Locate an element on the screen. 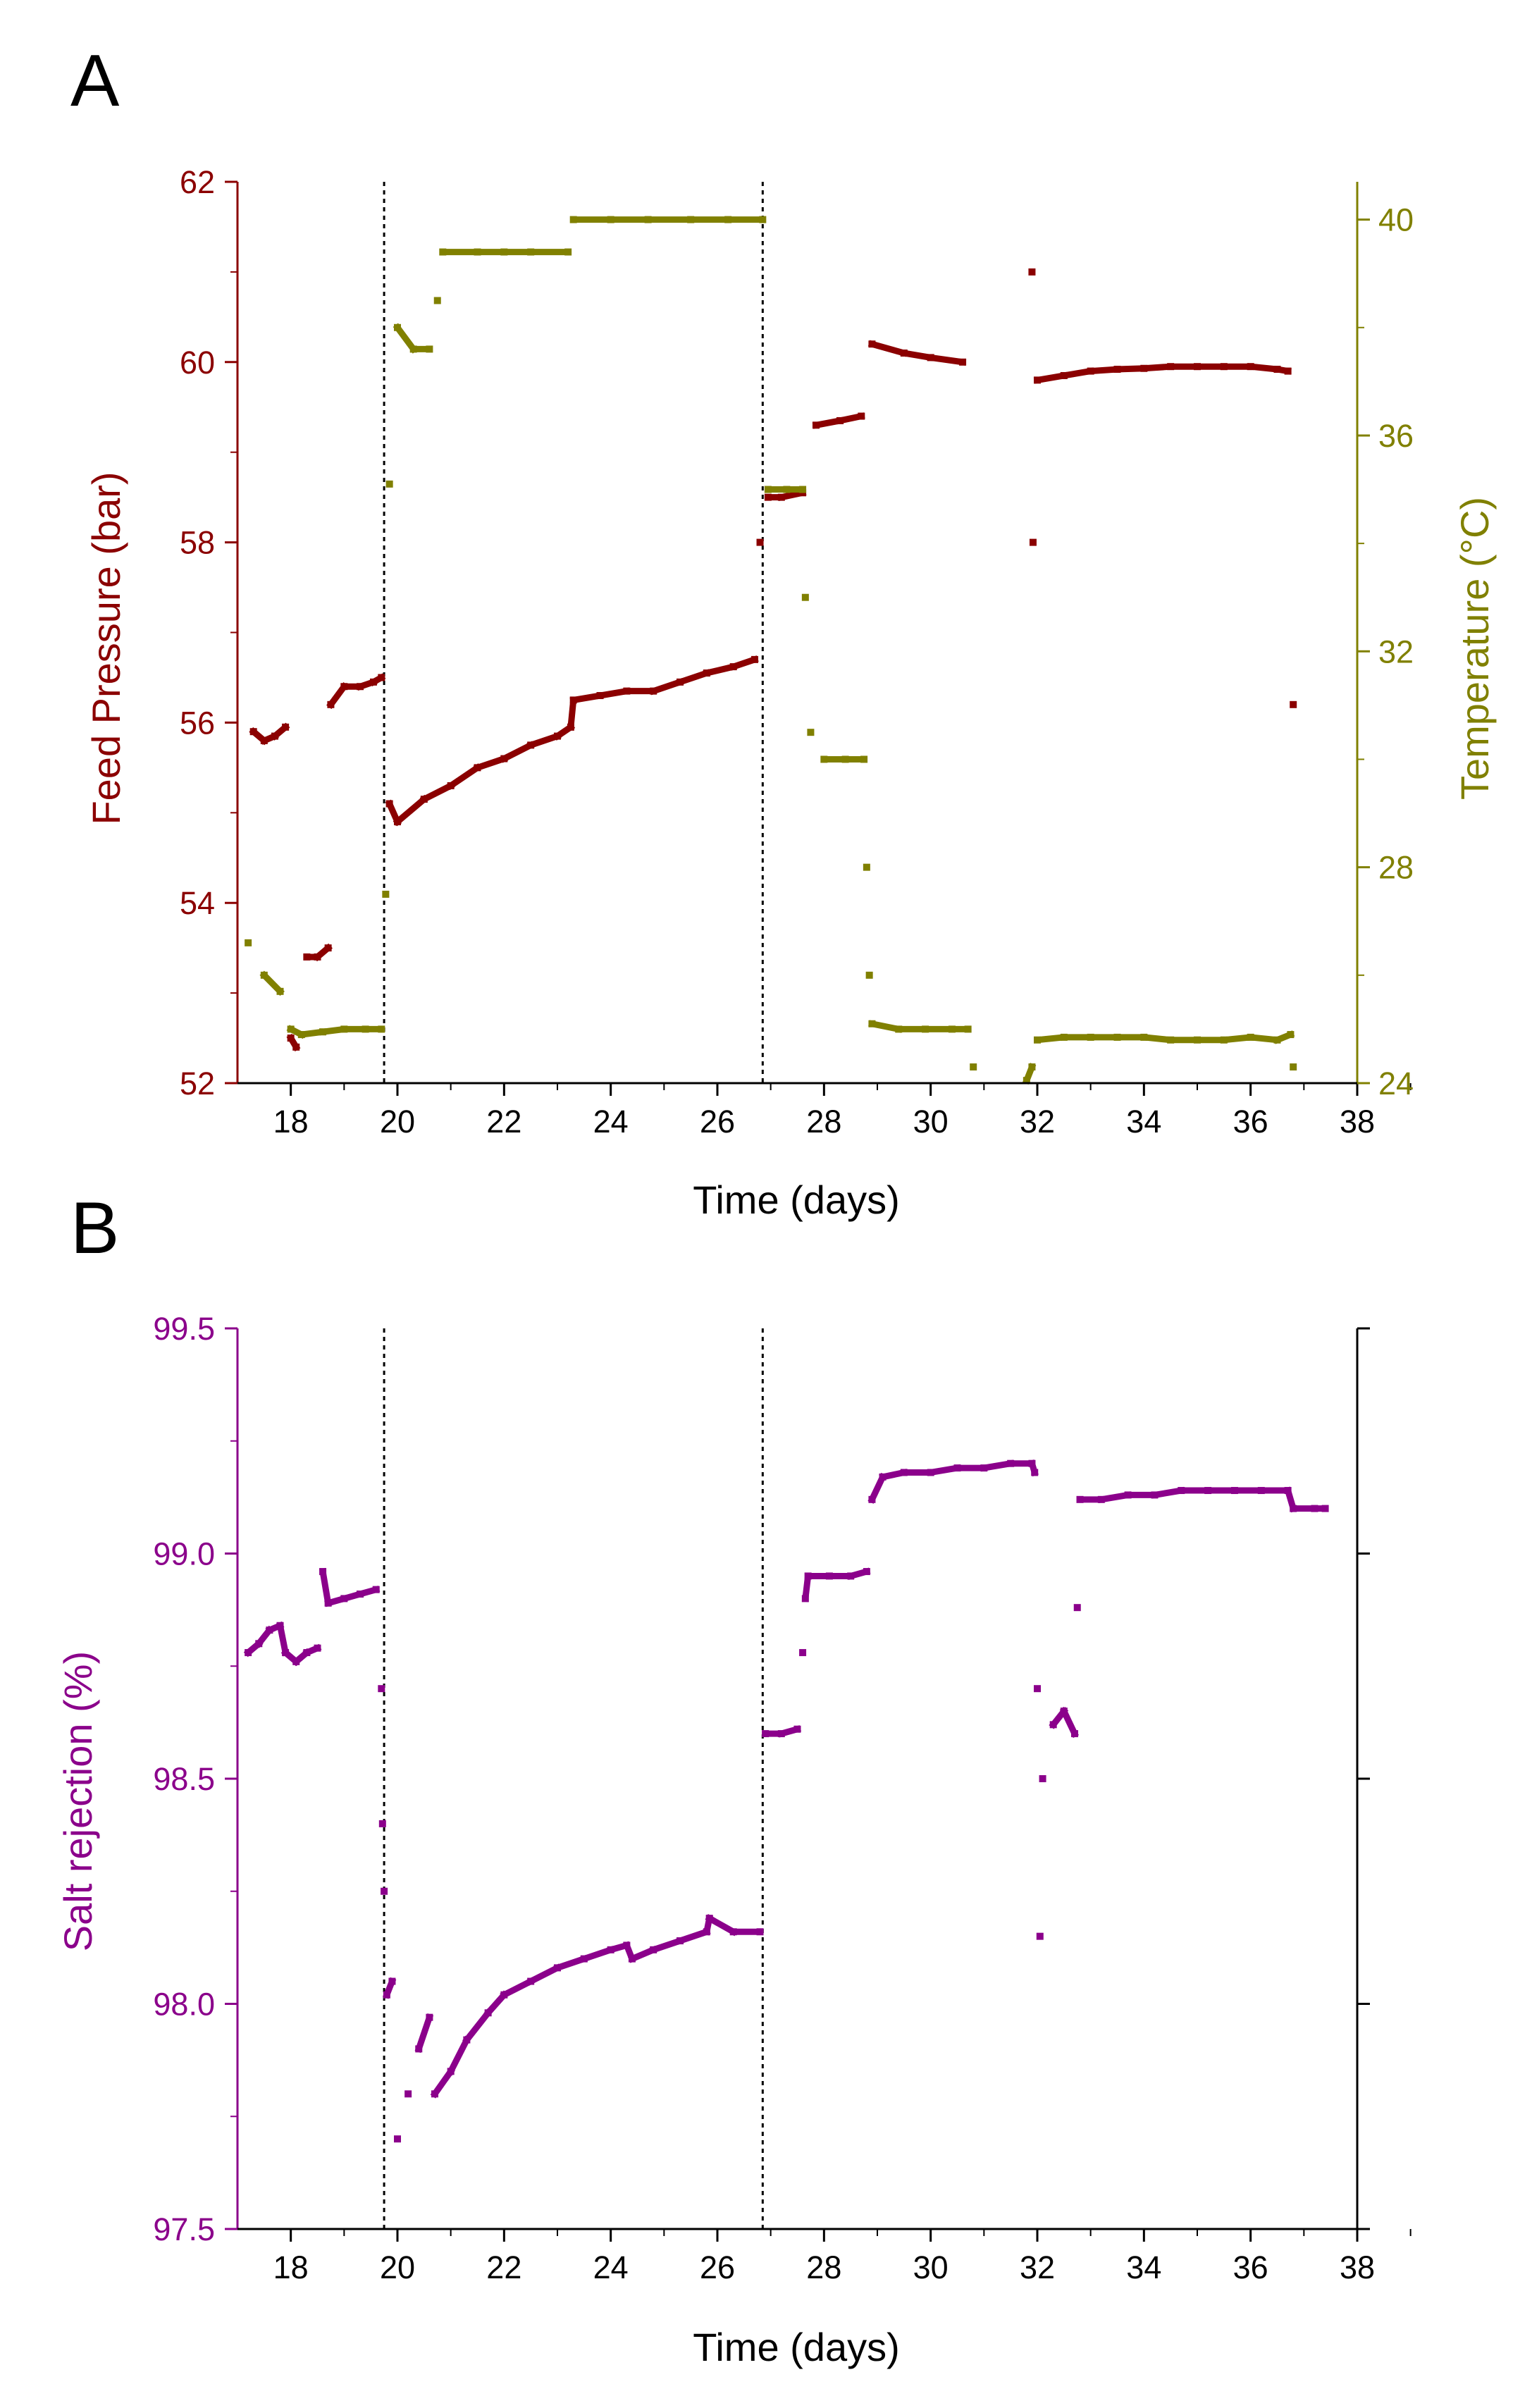 Image resolution: width=1532 pixels, height=2408 pixels. y-tick-label: 52 is located at coordinates (197, 1083).